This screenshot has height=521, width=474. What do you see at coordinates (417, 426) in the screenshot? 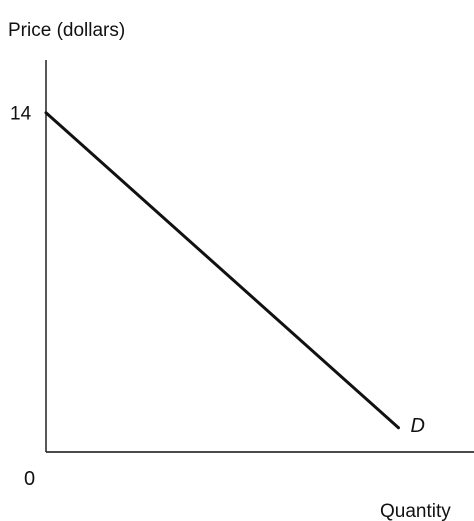
I see `demand-curve-label: D` at bounding box center [417, 426].